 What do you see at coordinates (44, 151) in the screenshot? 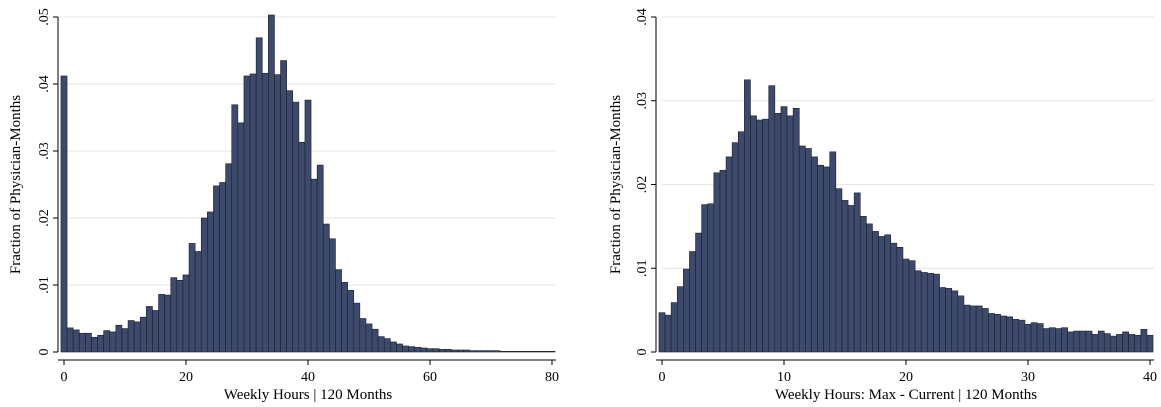
I see `left-y-tick-label: .03` at bounding box center [44, 151].